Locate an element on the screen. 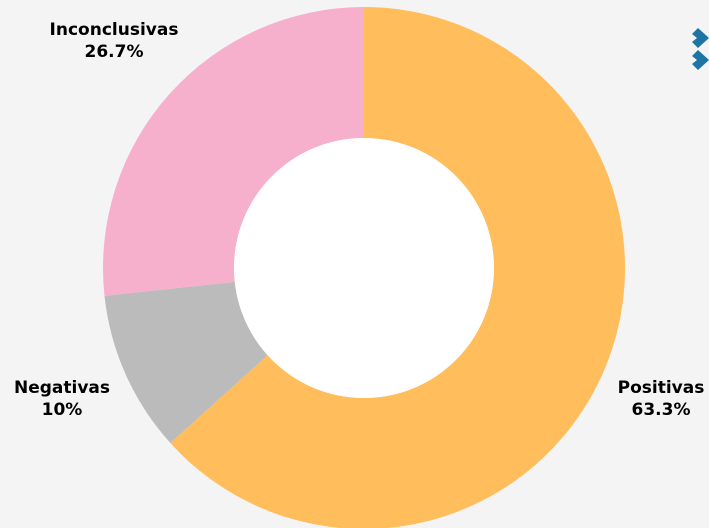 This screenshot has width=709, height=528. slice-label-negativas-value: 10% is located at coordinates (62, 410).